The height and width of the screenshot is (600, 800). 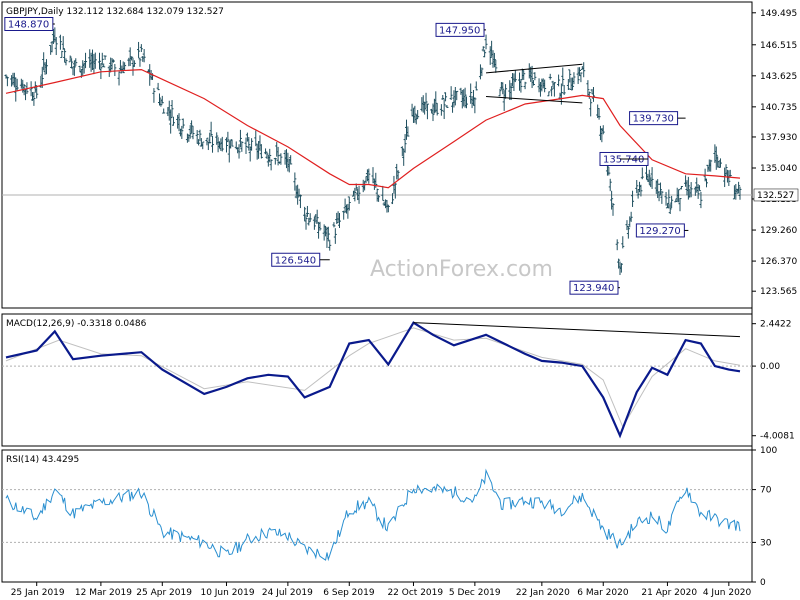 What do you see at coordinates (766, 491) in the screenshot?
I see `rsi-tick-label: 70` at bounding box center [766, 491].